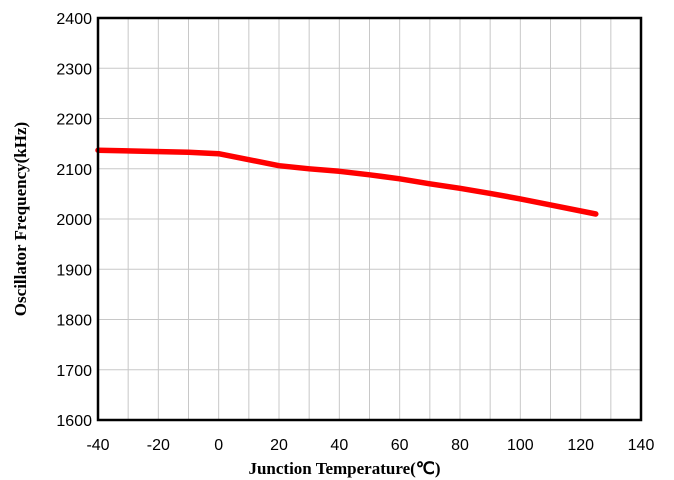 This screenshot has height=480, width=674. I want to click on x-axis-title: Junction Temperature(℃), so click(344, 468).